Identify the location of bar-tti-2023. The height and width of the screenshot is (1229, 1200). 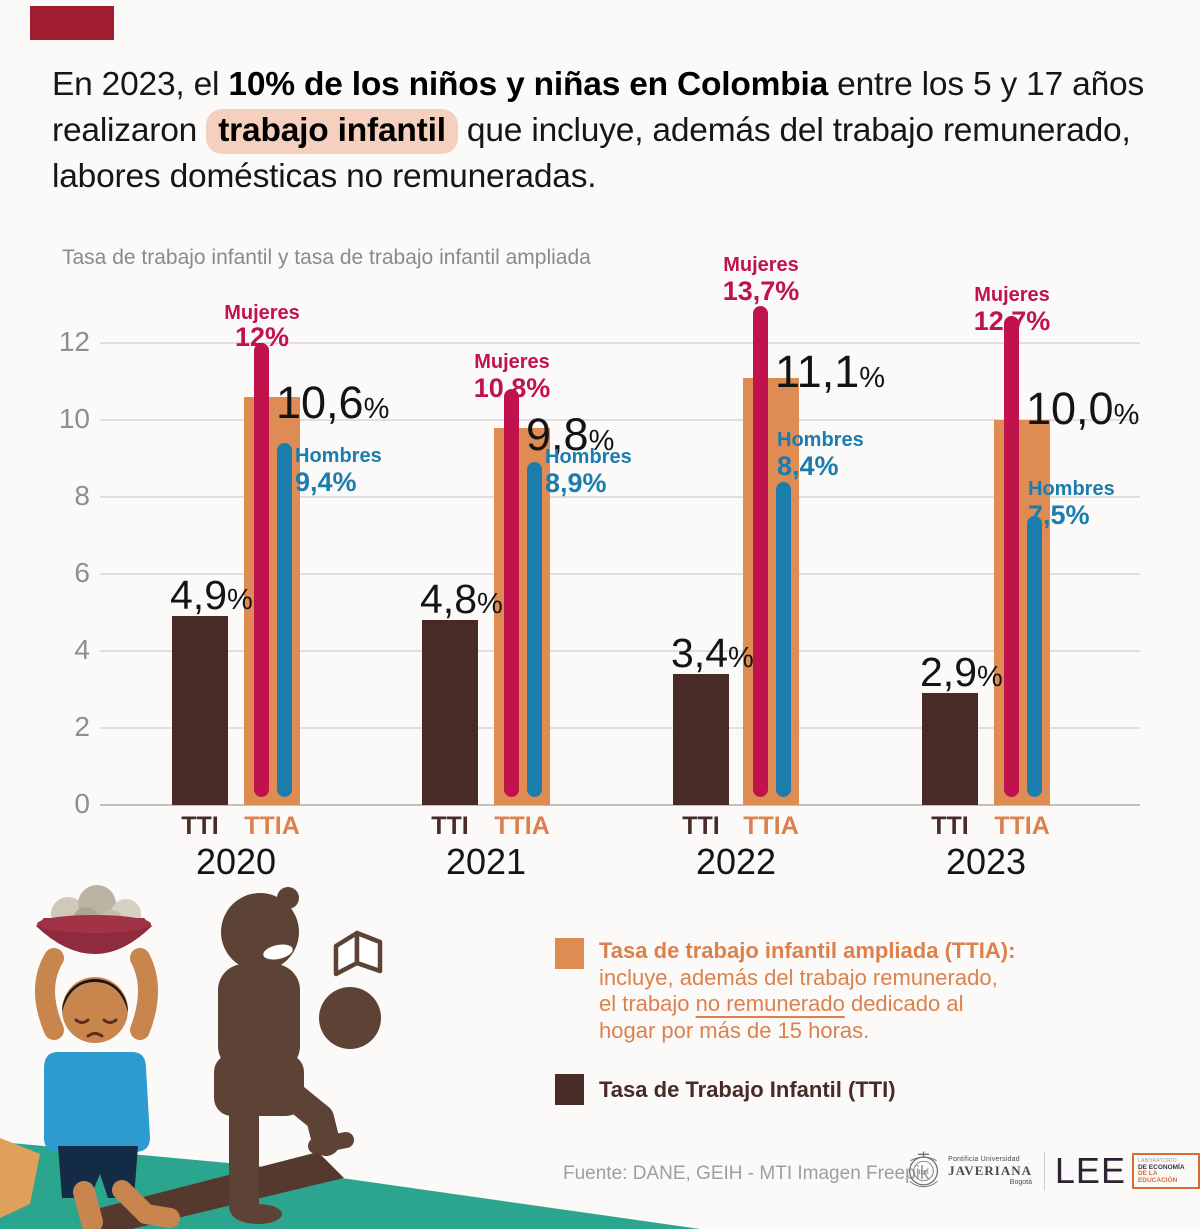
(950, 749).